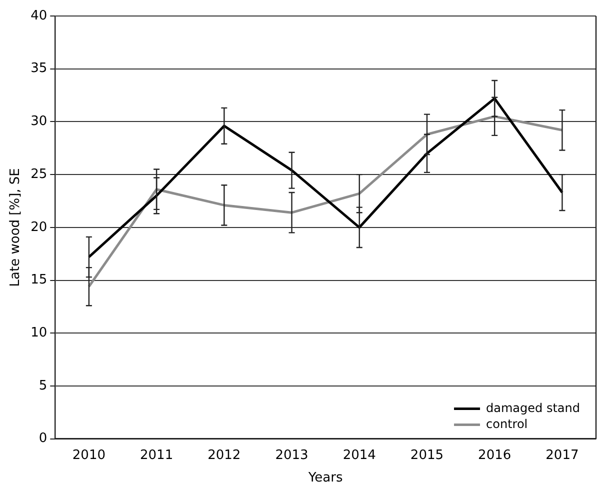 The height and width of the screenshot is (494, 606). What do you see at coordinates (359, 455) in the screenshot?
I see `x-tick-label: 2014` at bounding box center [359, 455].